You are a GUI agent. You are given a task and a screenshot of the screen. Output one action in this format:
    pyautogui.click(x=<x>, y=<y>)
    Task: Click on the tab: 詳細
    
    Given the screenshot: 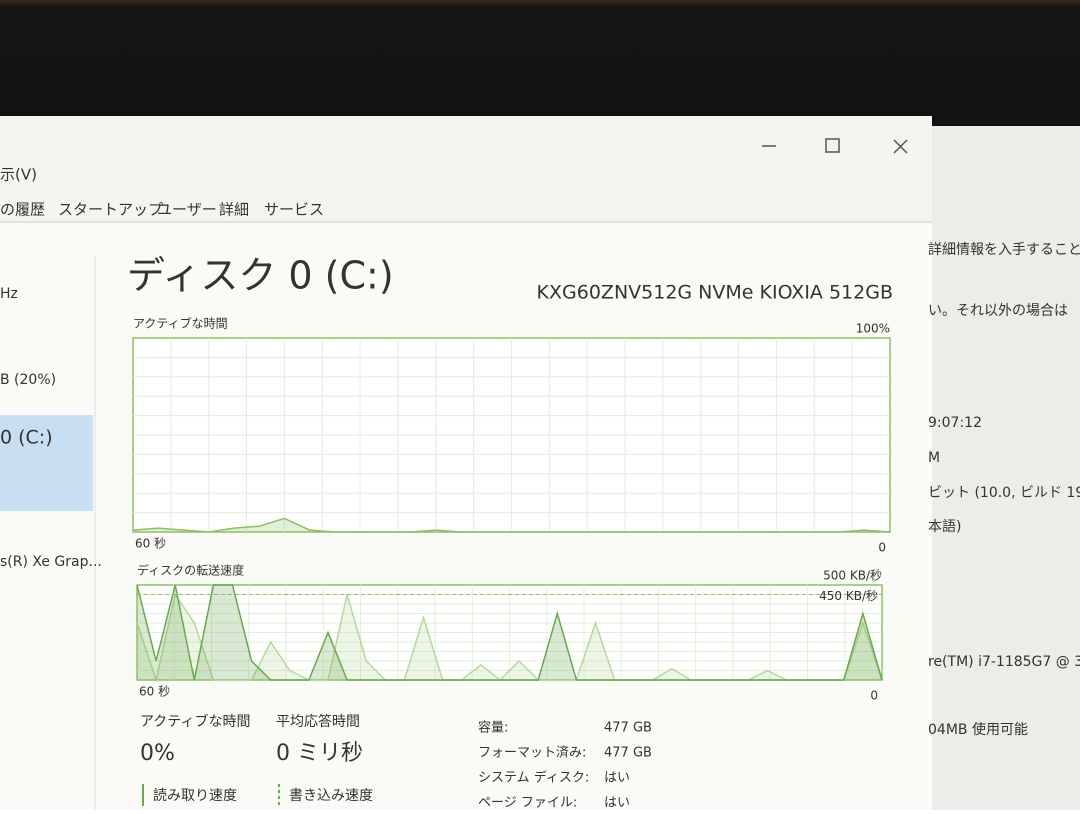 What is the action you would take?
    pyautogui.click(x=234, y=210)
    